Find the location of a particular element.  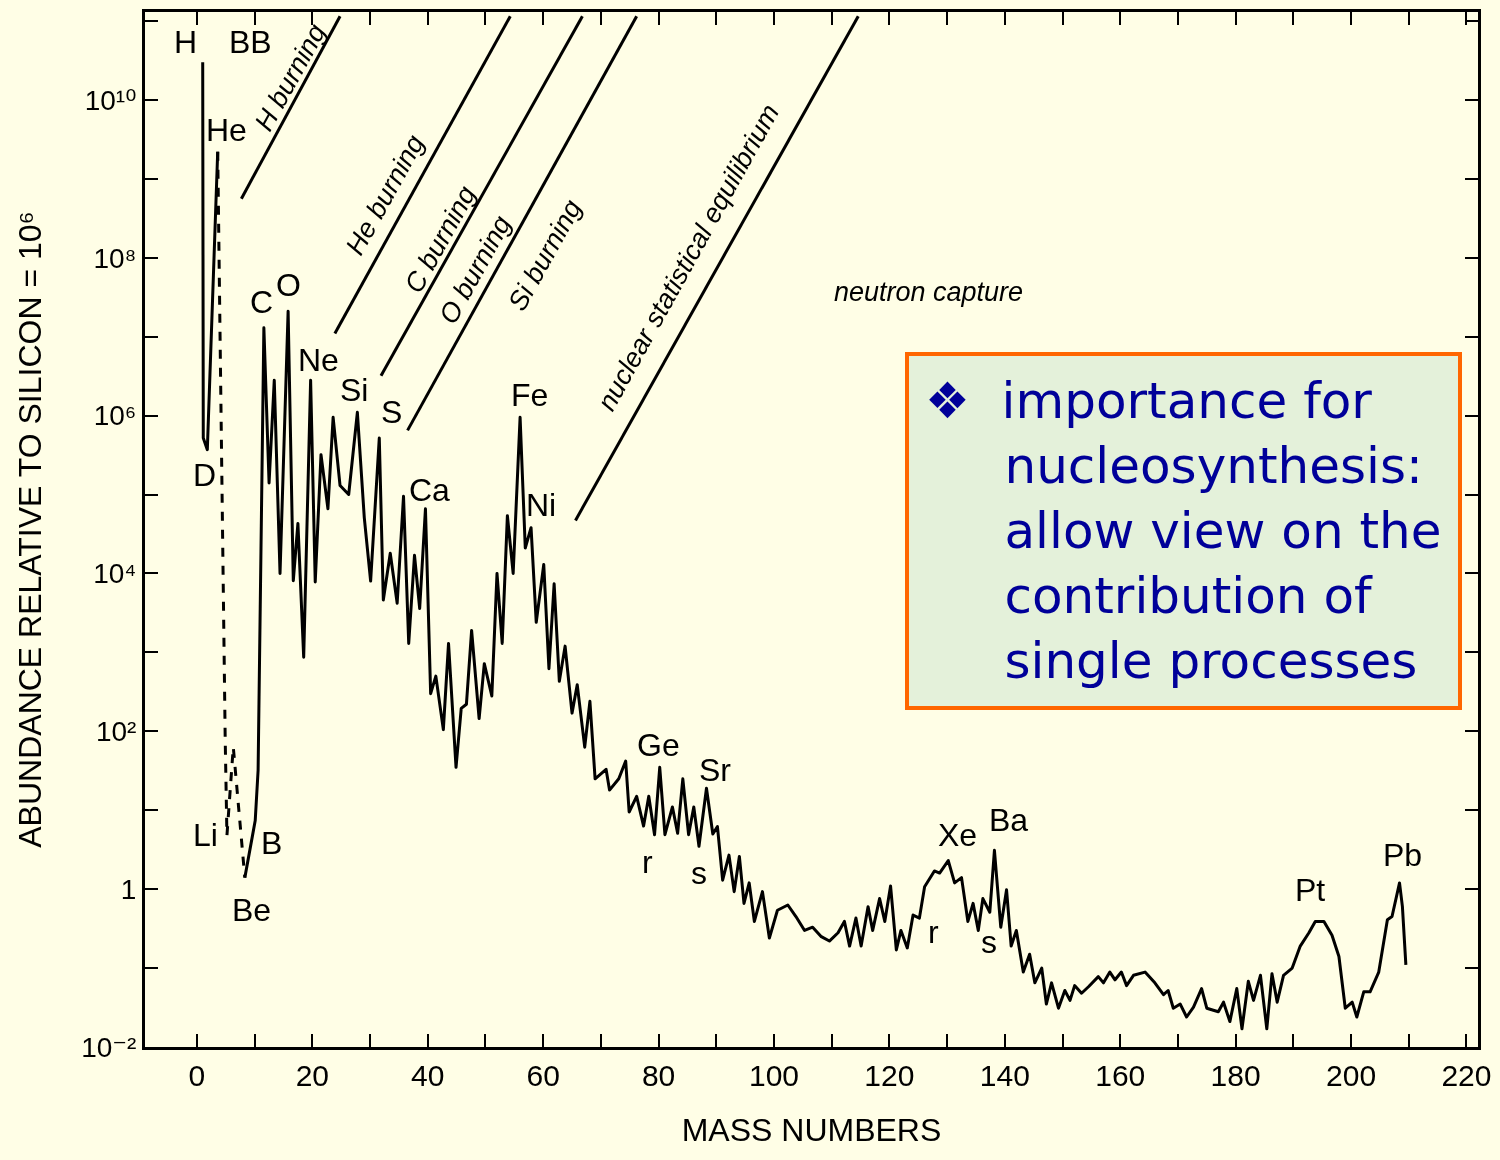

annotation: Si is located at coordinates (354, 390).